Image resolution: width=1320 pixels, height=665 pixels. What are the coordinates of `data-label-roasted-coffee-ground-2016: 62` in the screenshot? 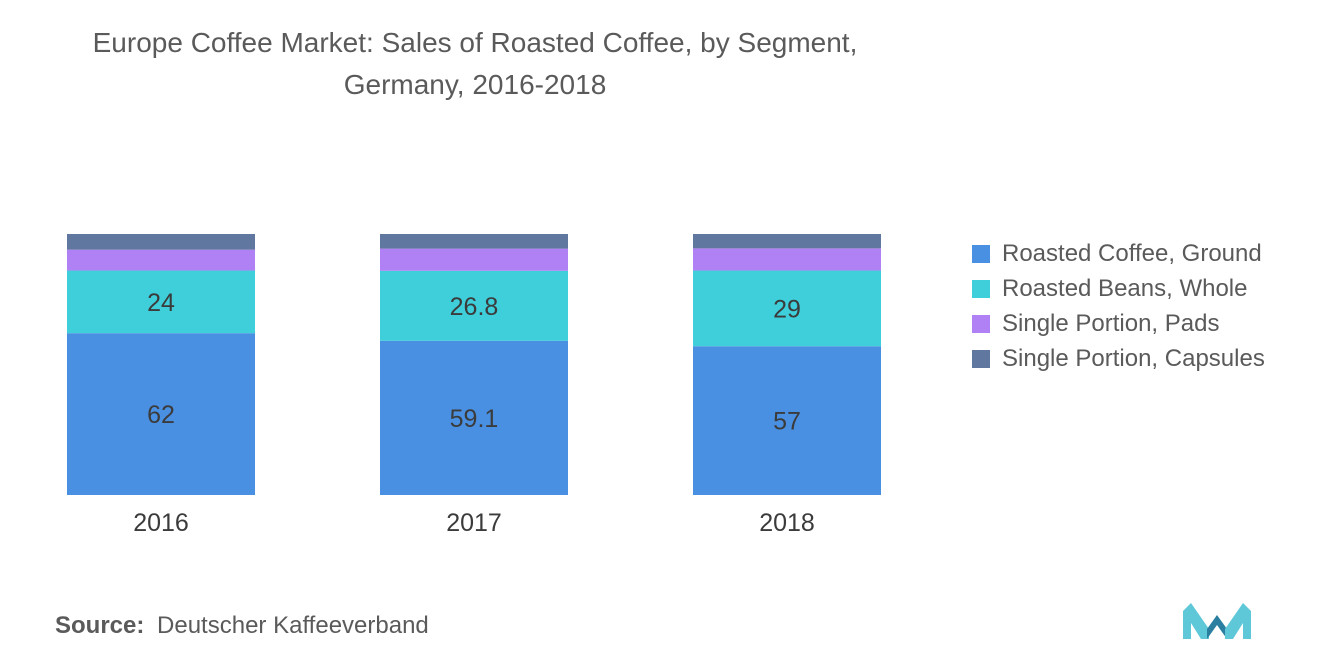 It's located at (161, 415).